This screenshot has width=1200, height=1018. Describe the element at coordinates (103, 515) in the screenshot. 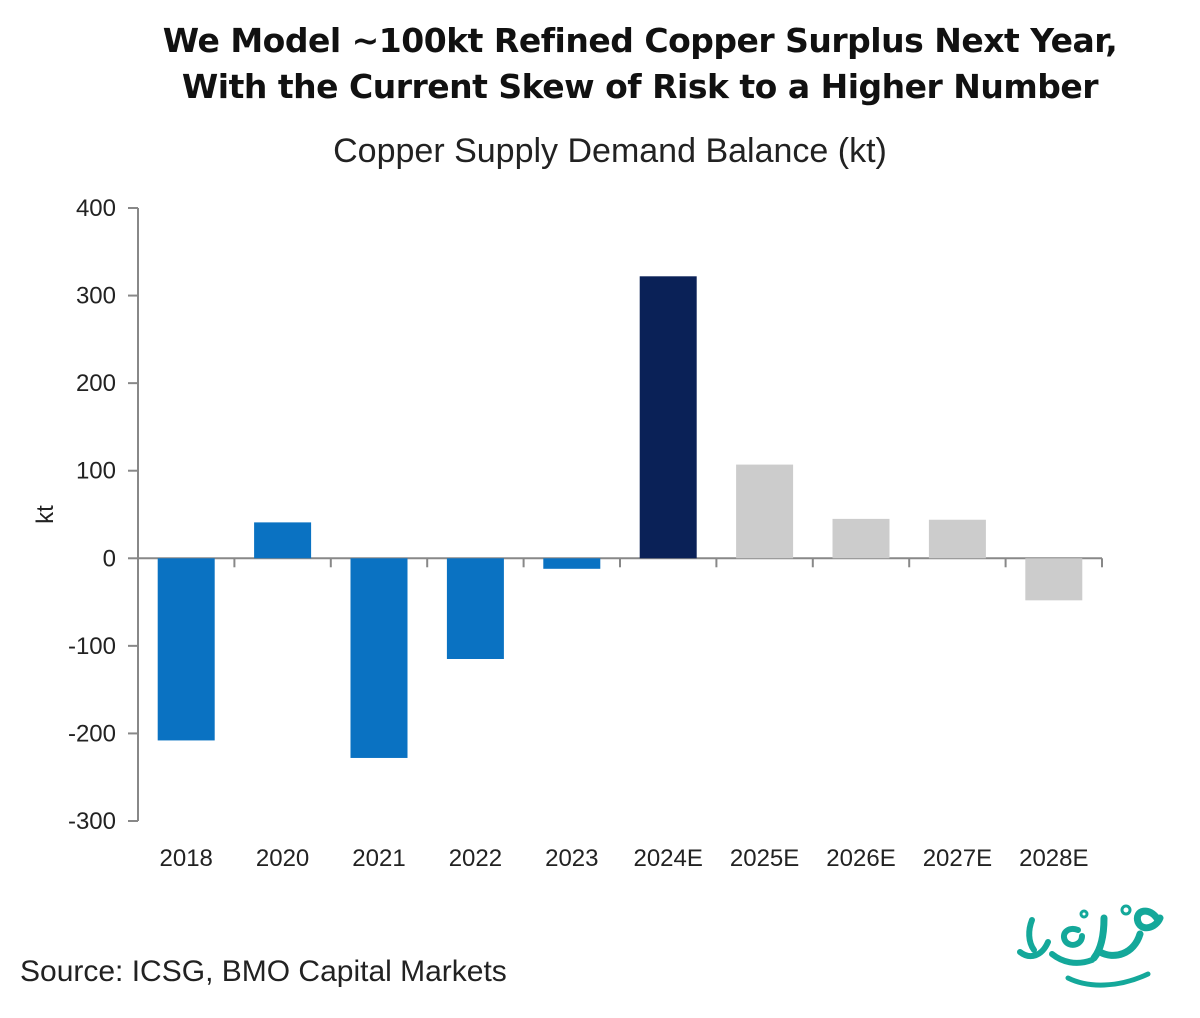

I see `y-axis: 400 300 200 100 0 -100 -200 -300` at that location.